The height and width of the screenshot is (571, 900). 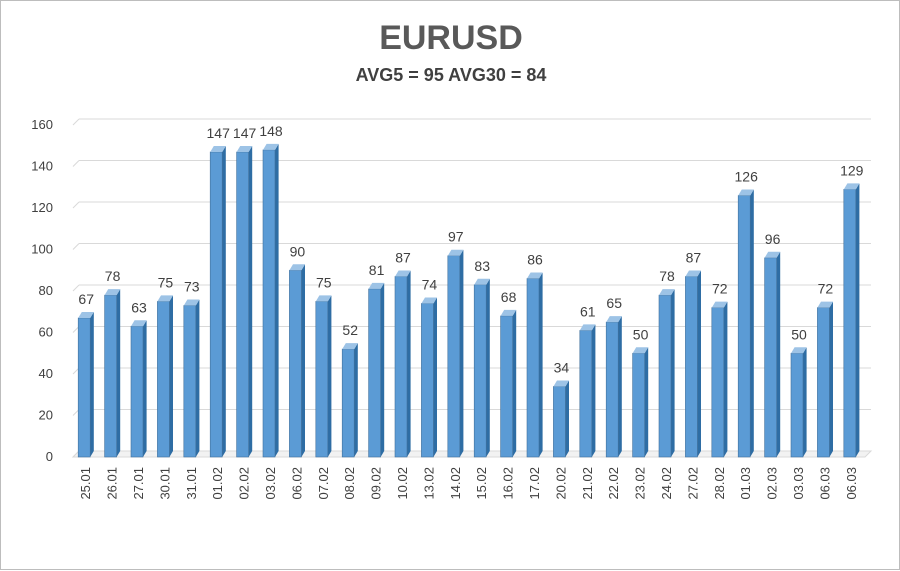 I want to click on x-tick-label: 01.03, so click(x=745, y=483).